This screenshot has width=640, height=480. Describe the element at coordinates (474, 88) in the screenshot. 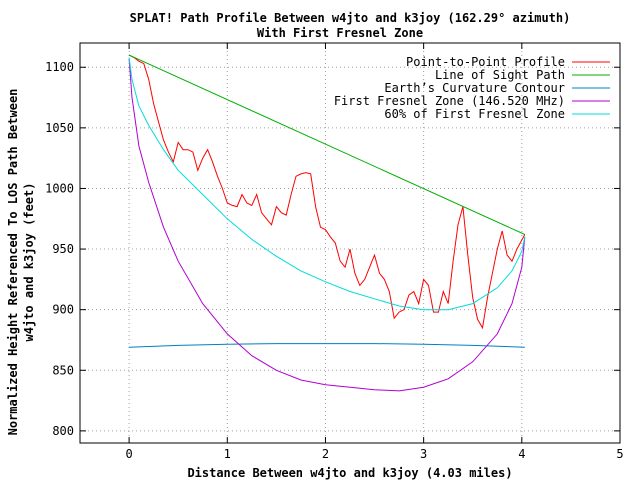

I see `legend-label: Earth’s Curvature Contour` at that location.